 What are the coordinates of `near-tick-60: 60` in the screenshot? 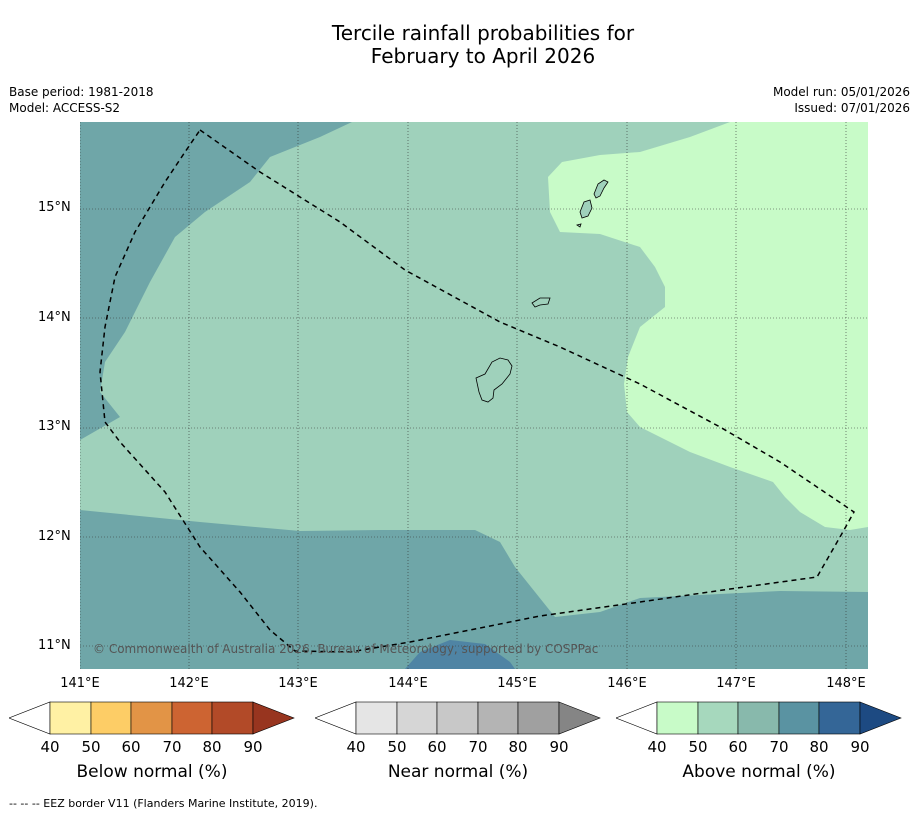 It's located at (437, 747).